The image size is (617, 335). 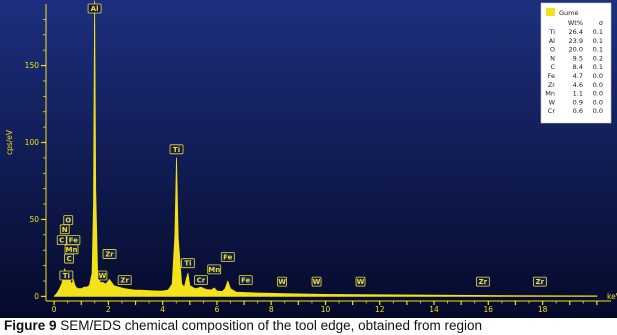 What do you see at coordinates (32, 142) in the screenshot?
I see `y-tick-label: 100` at bounding box center [32, 142].